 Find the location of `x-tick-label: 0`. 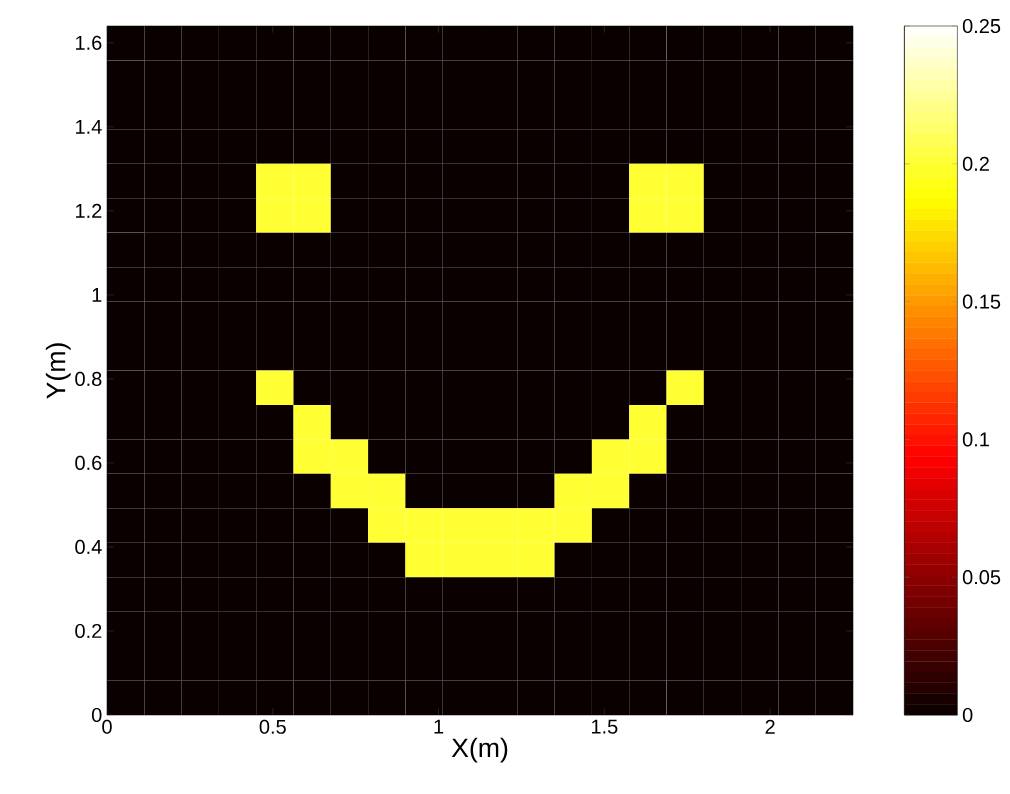

x-tick-label: 0 is located at coordinates (107, 726).